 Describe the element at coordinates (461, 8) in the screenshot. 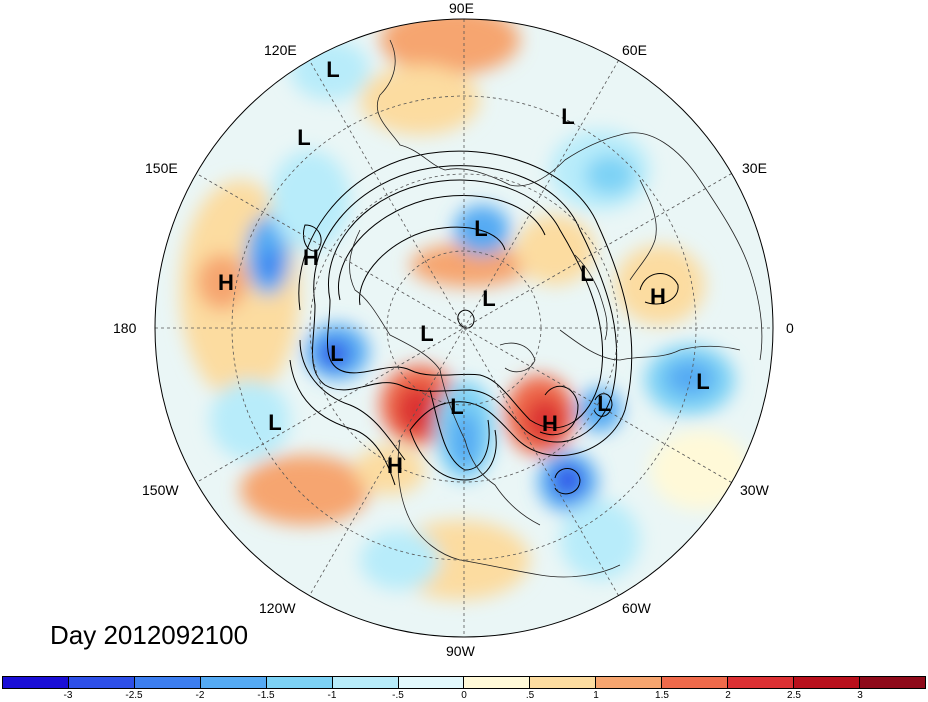

I see `lon-label-90e: 90E` at that location.